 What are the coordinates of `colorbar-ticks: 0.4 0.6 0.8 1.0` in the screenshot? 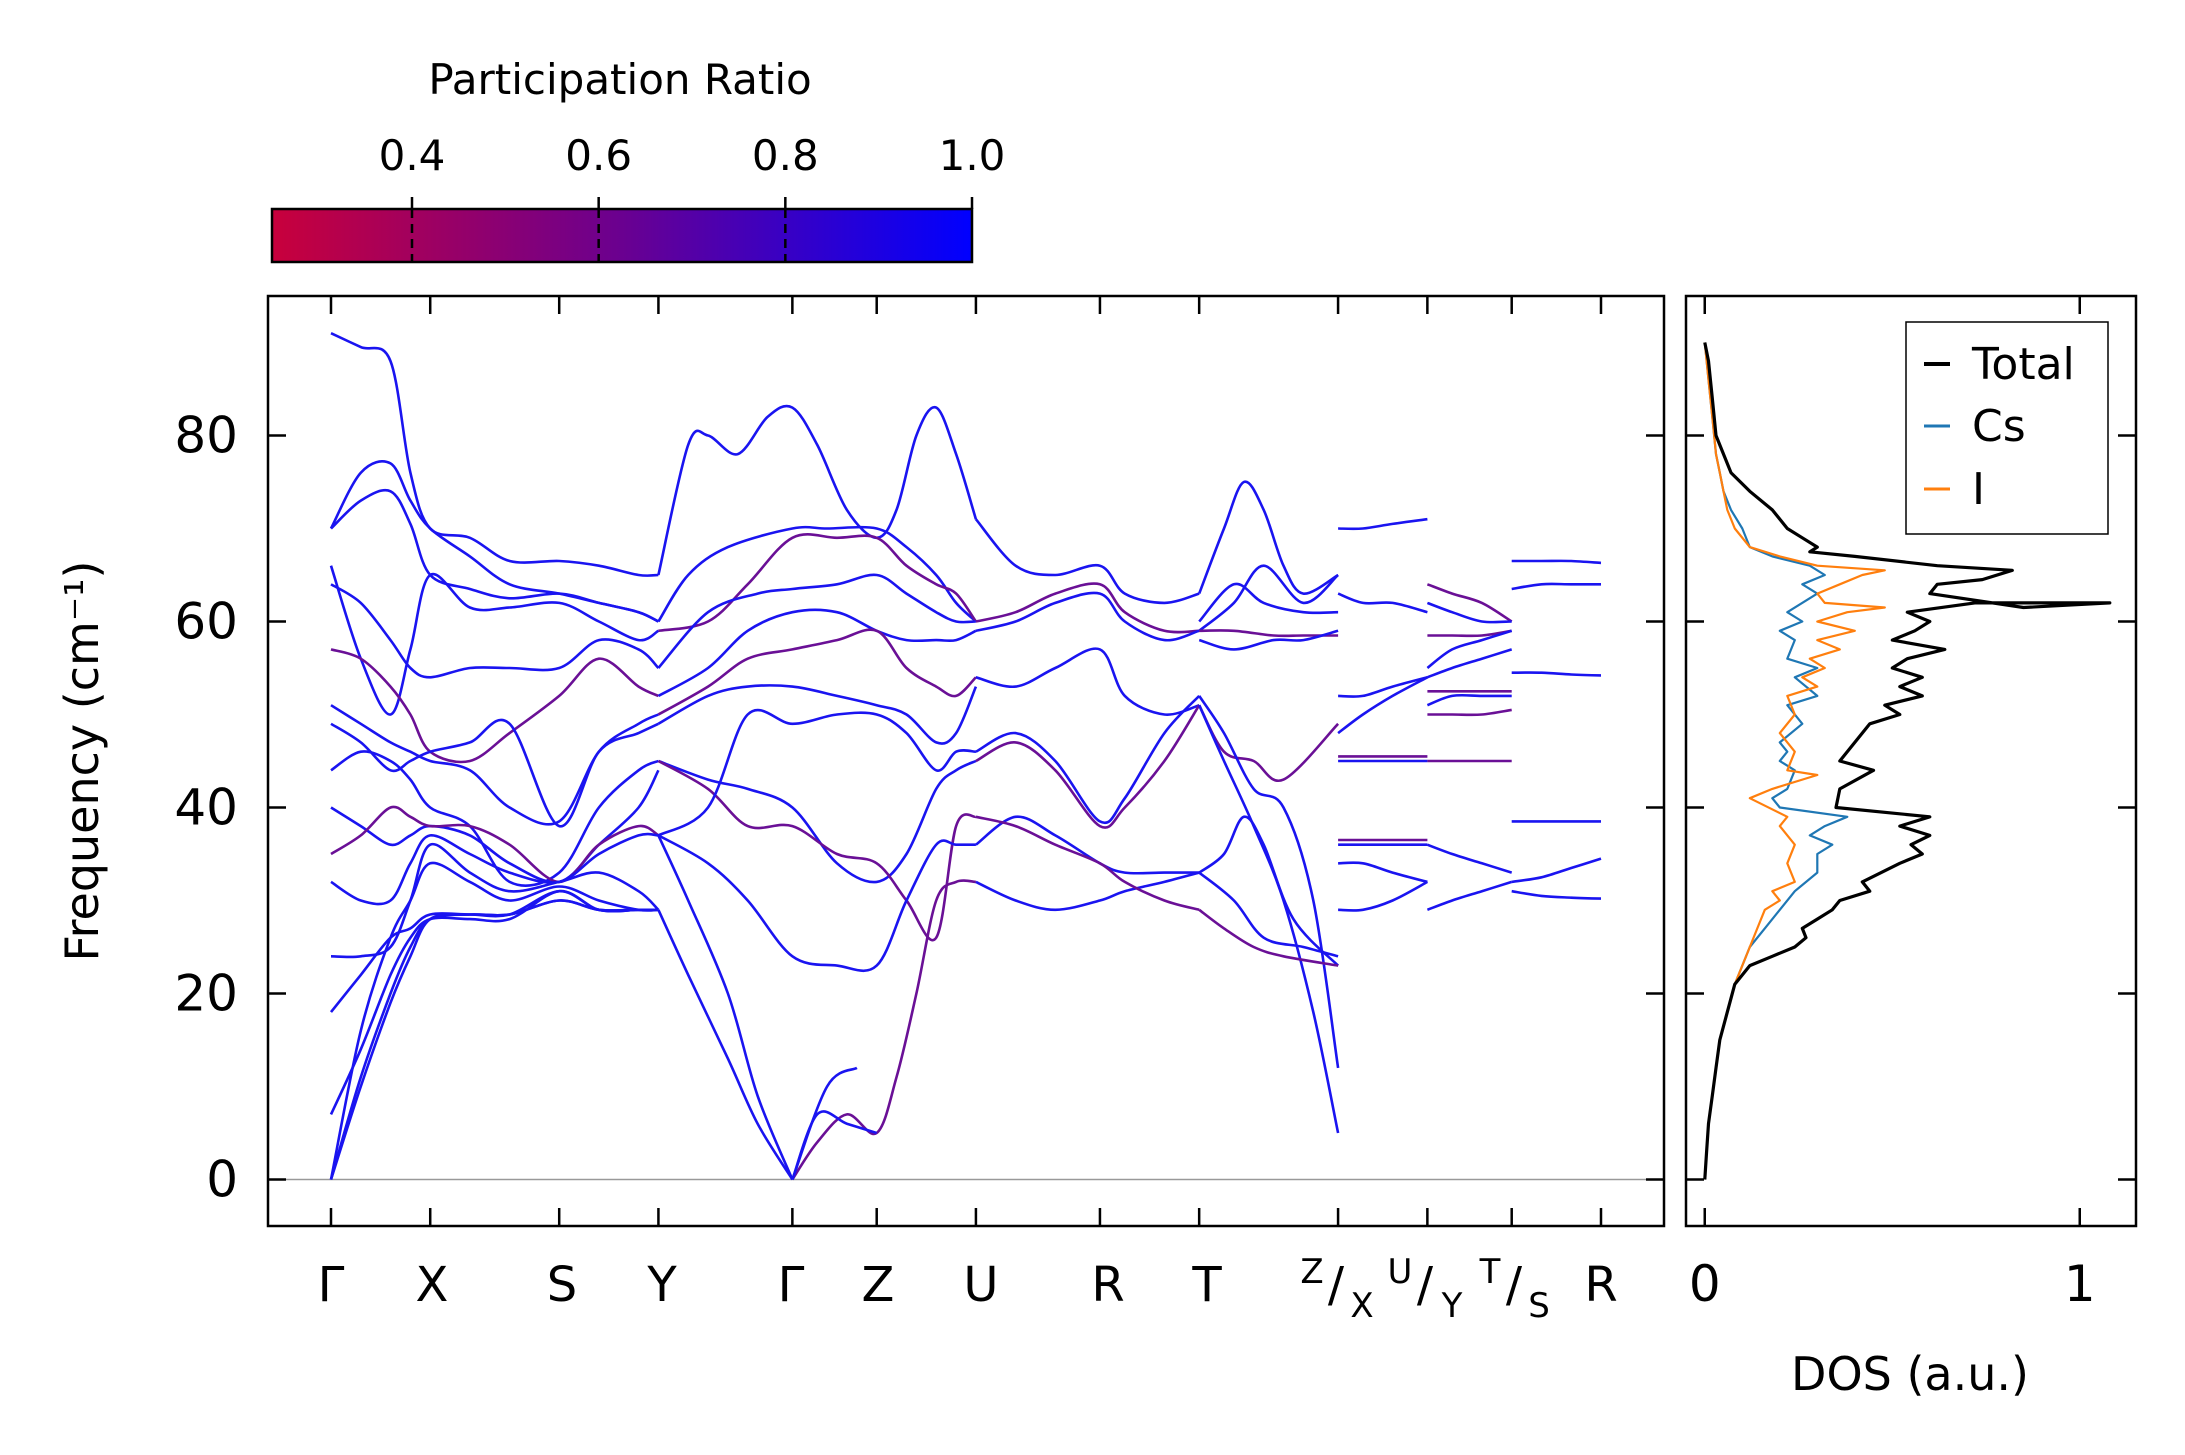 It's located at (692, 196).